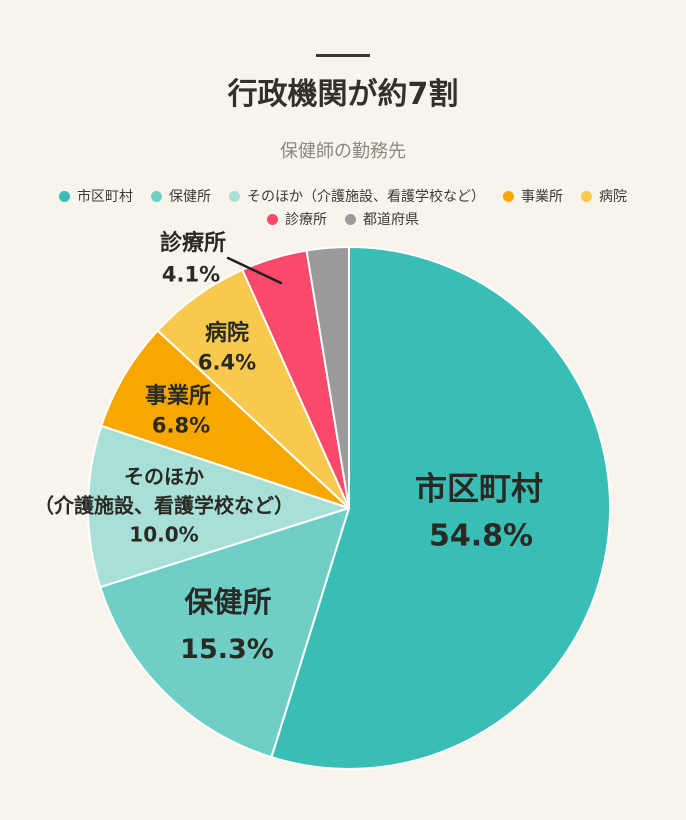 The height and width of the screenshot is (820, 686). What do you see at coordinates (343, 151) in the screenshot?
I see `chart-subtitle: 保健師の勤務先` at bounding box center [343, 151].